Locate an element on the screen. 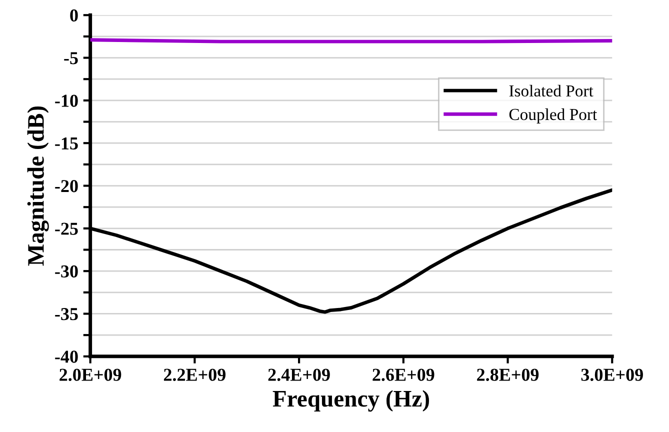 The width and height of the screenshot is (669, 432). legend-label: Isolated Port is located at coordinates (551, 90).